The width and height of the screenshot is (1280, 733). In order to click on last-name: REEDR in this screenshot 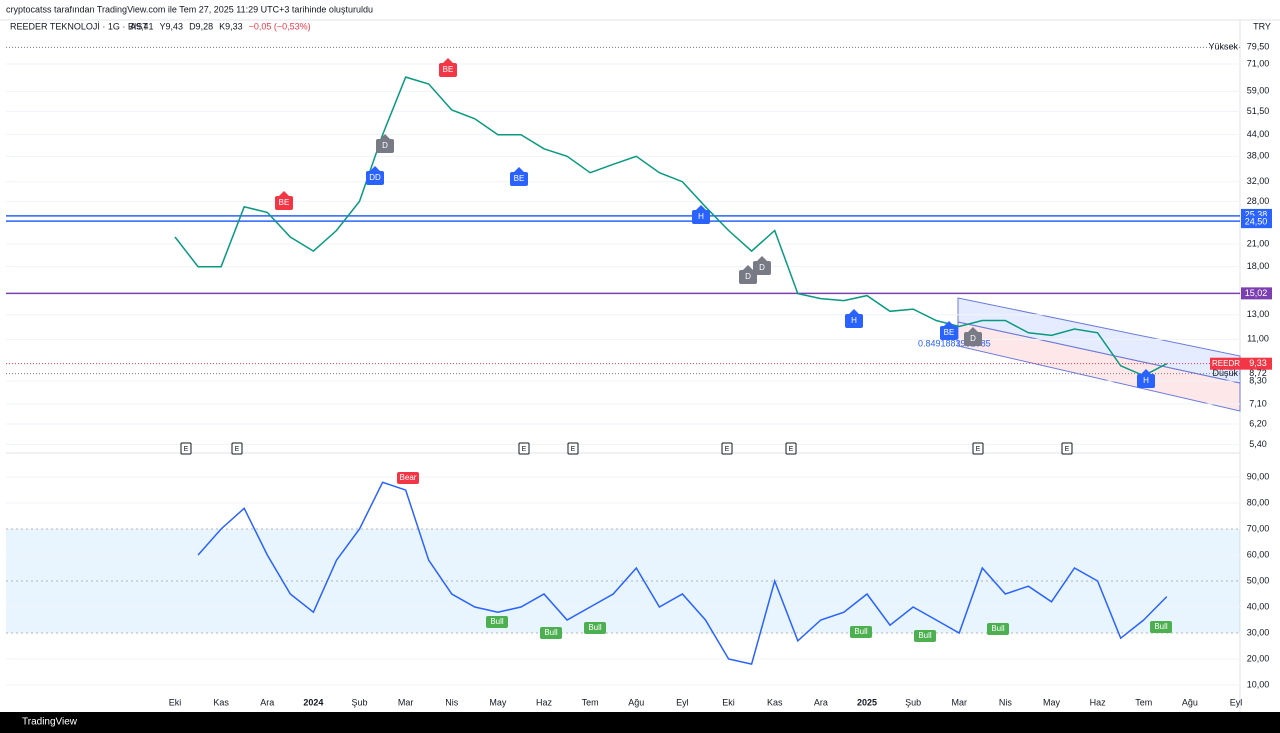, I will do `click(1226, 363)`.